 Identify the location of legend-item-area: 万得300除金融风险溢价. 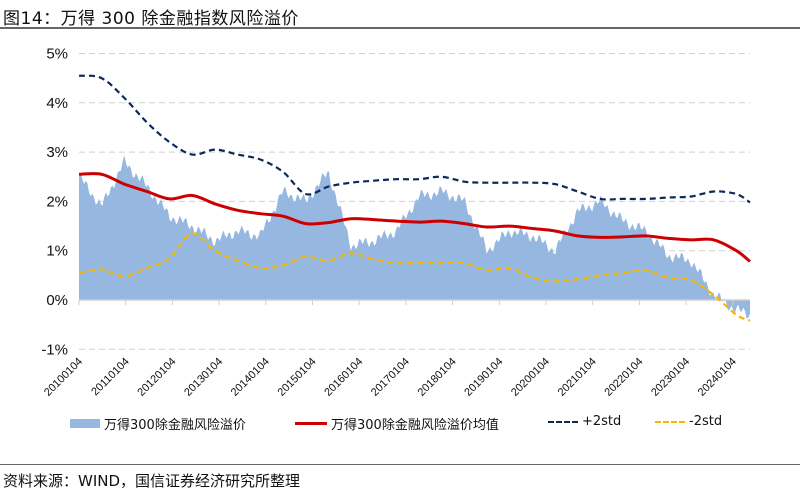
(158, 423).